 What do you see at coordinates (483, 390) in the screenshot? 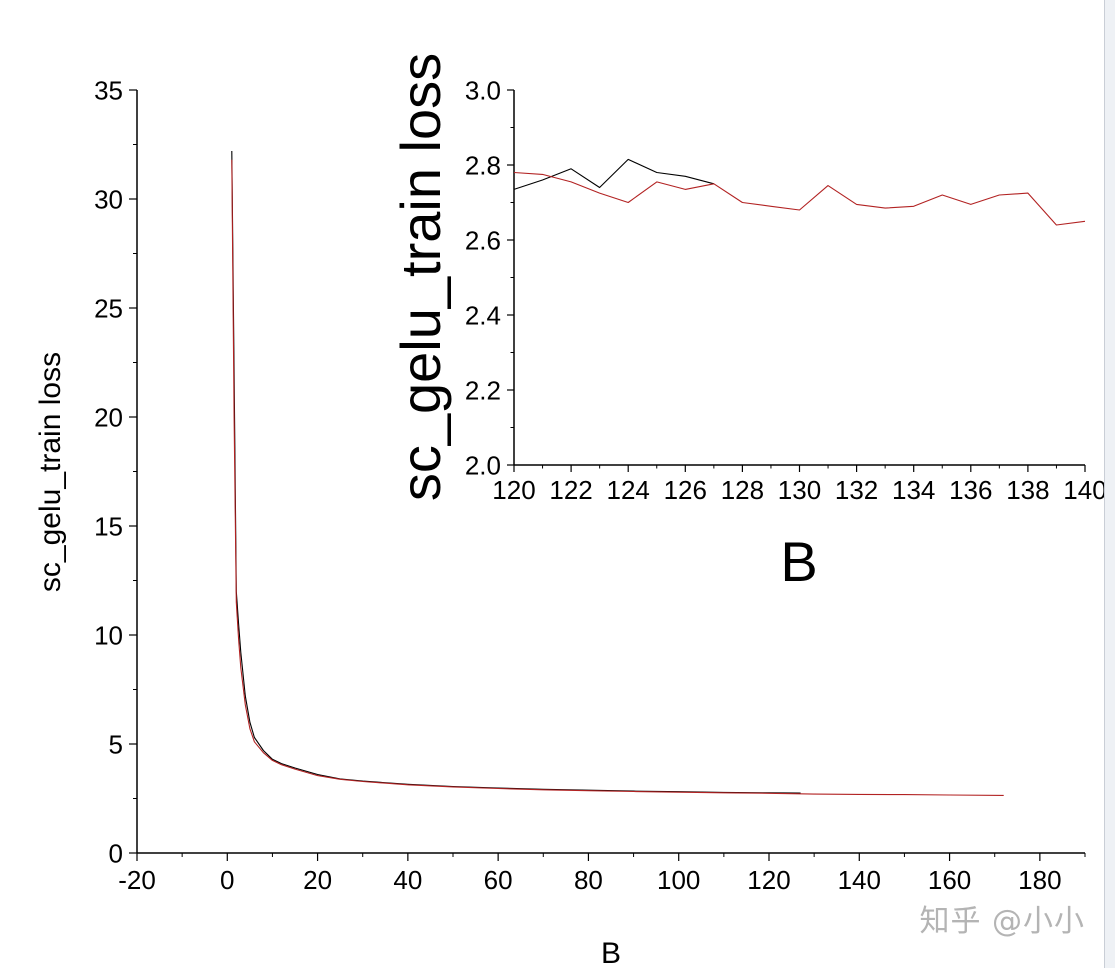
I see `inset-y-tick-label: 2.2` at bounding box center [483, 390].